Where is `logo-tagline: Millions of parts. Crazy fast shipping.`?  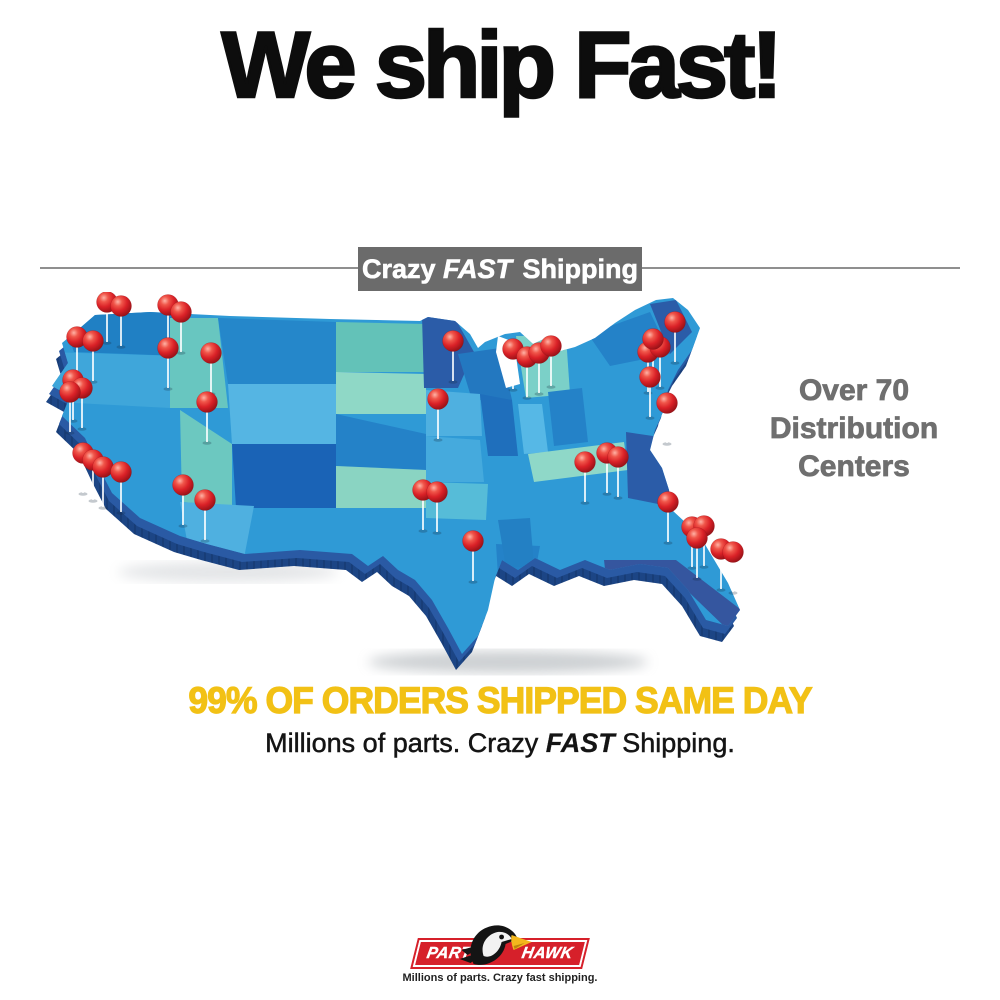
logo-tagline: Millions of parts. Crazy fast shipping. is located at coordinates (500, 978).